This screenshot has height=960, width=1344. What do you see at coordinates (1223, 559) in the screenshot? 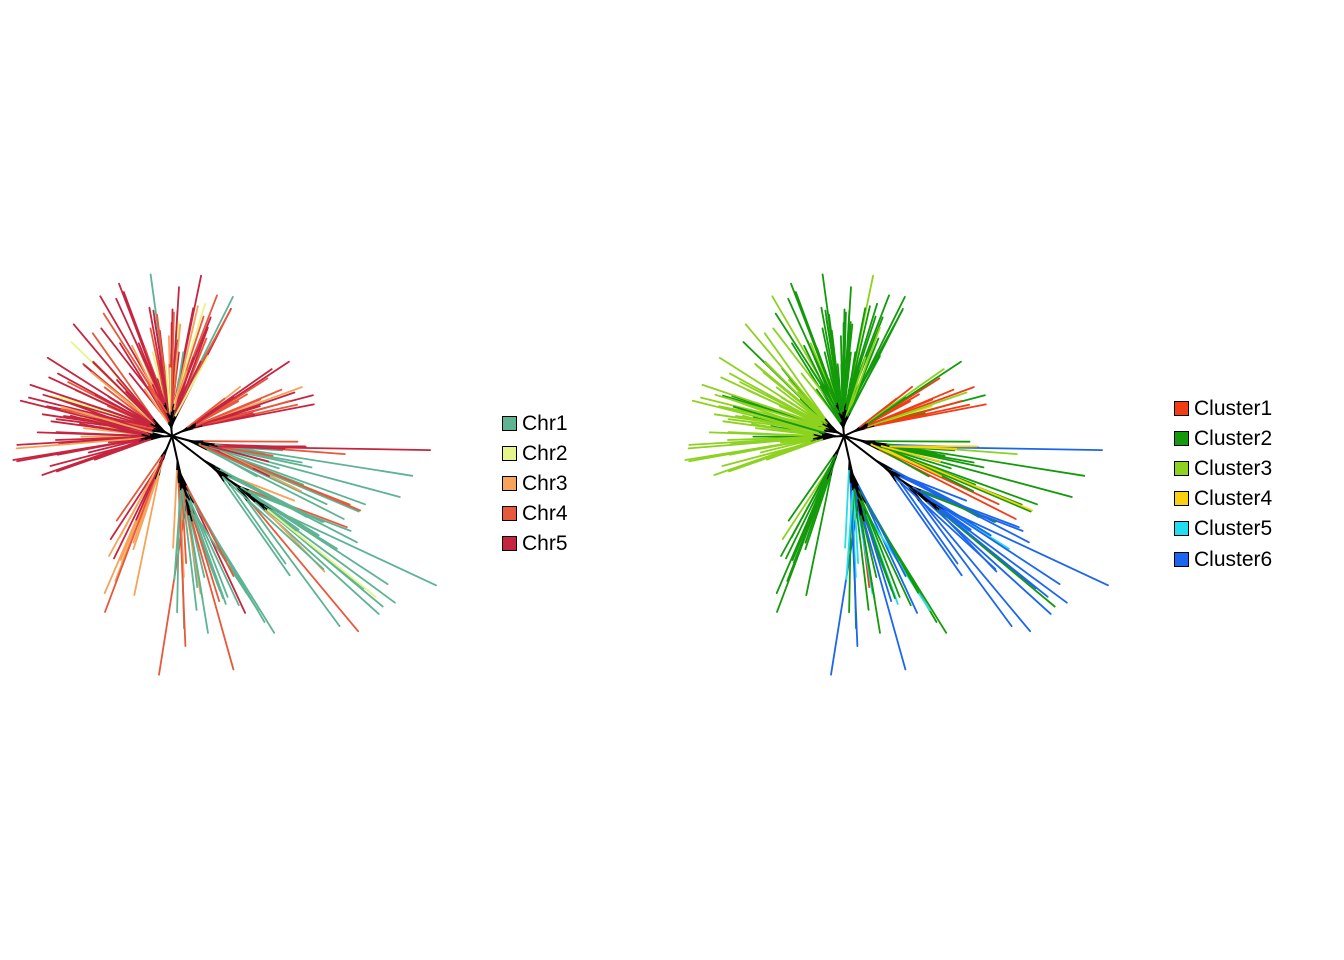
I see `legend-item-cluster6: Cluster6` at bounding box center [1223, 559].